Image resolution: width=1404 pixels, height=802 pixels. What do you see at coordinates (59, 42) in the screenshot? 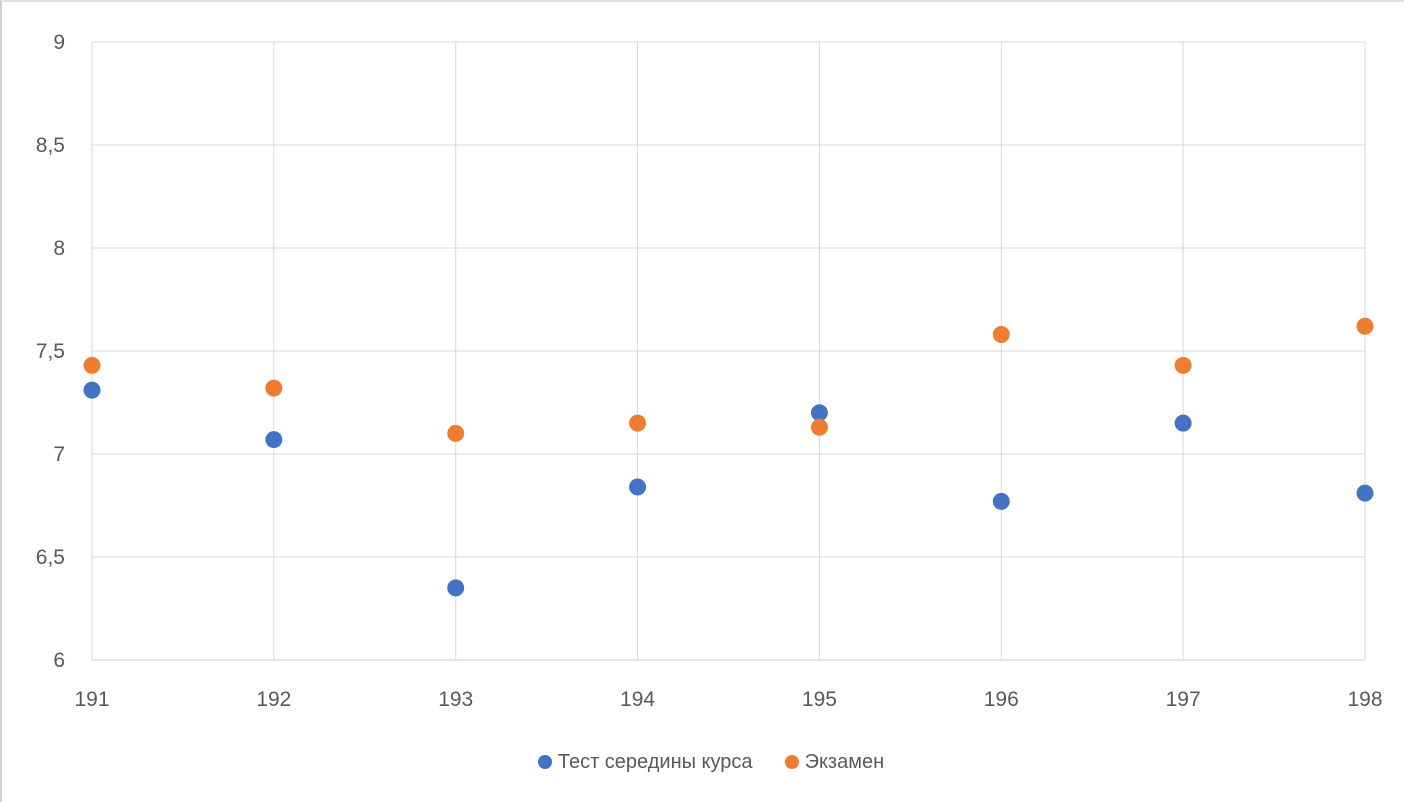
I see `y-tick-label: 9` at bounding box center [59, 42].